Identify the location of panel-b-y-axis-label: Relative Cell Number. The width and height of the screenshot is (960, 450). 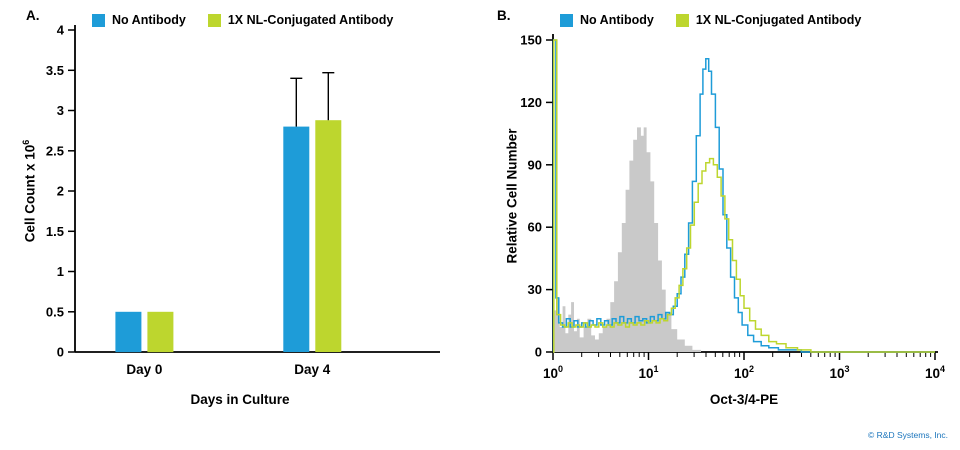
(512, 196).